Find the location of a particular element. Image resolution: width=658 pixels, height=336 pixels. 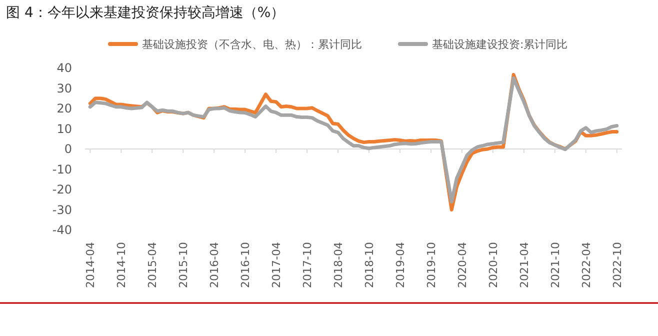

legend-label: 基础设施投资（不含水、电、热）：累计同比 is located at coordinates (252, 44).